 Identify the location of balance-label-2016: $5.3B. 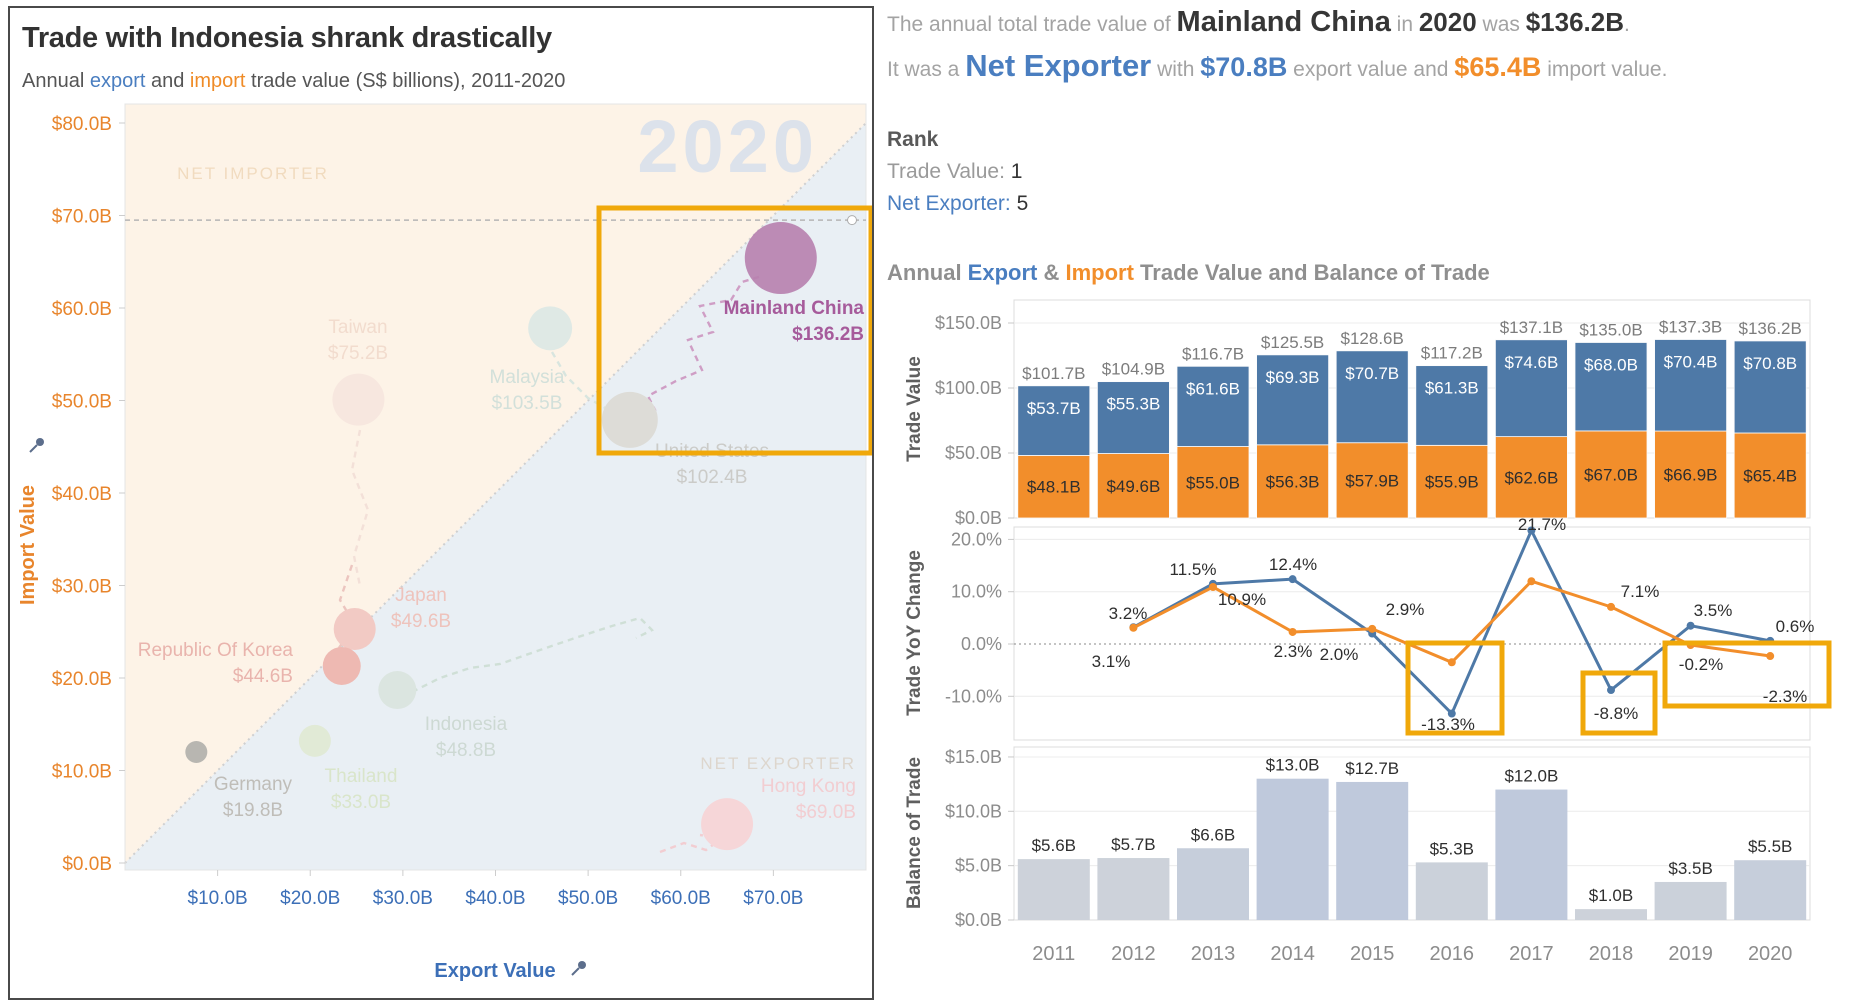
(1452, 848).